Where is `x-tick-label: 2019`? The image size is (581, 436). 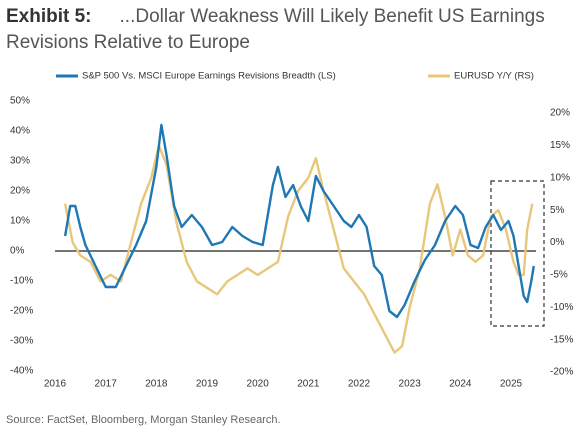 x-tick-label: 2019 is located at coordinates (207, 384).